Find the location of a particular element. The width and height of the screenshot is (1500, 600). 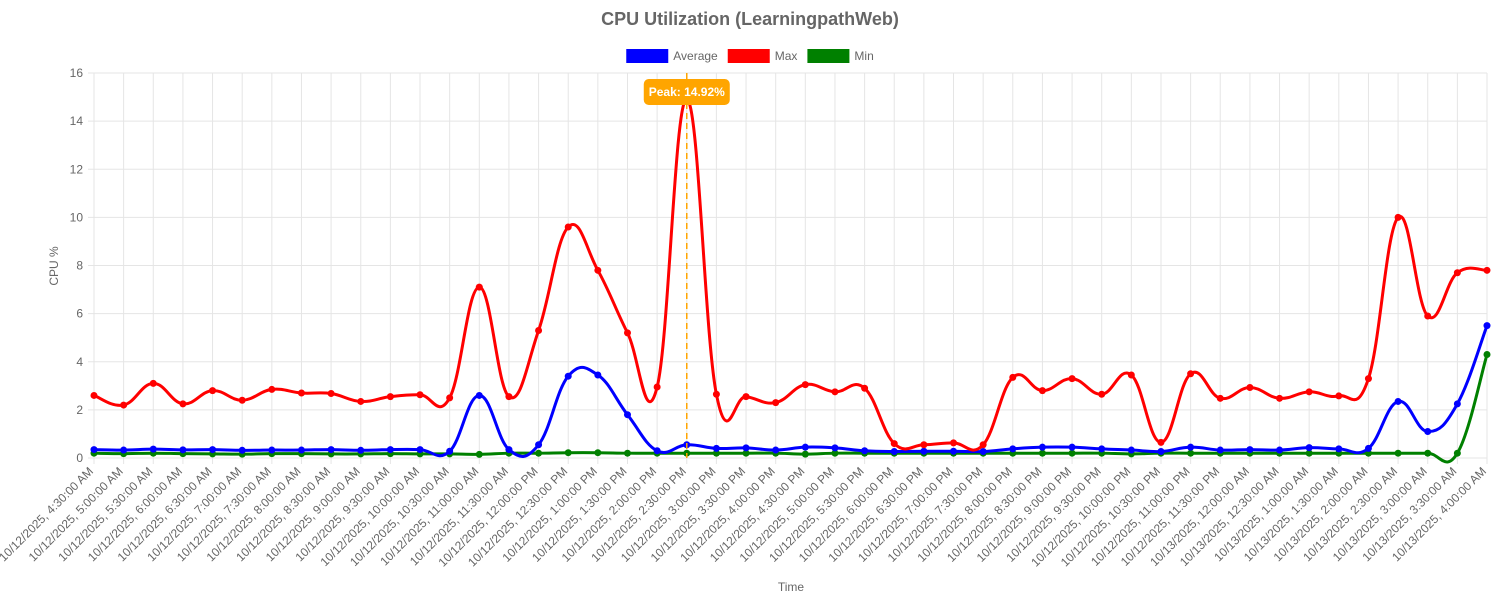

legend-item-min: Min is located at coordinates (840, 56).